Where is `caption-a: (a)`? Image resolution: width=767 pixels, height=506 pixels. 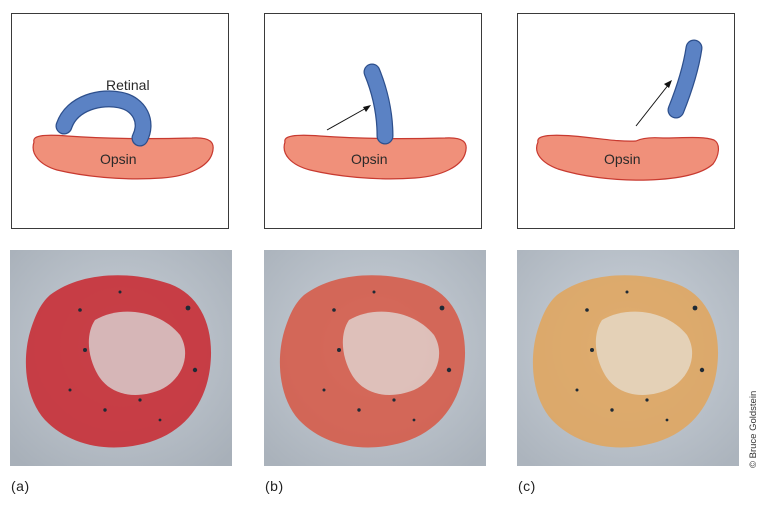
caption-a: (a) is located at coordinates (20, 486).